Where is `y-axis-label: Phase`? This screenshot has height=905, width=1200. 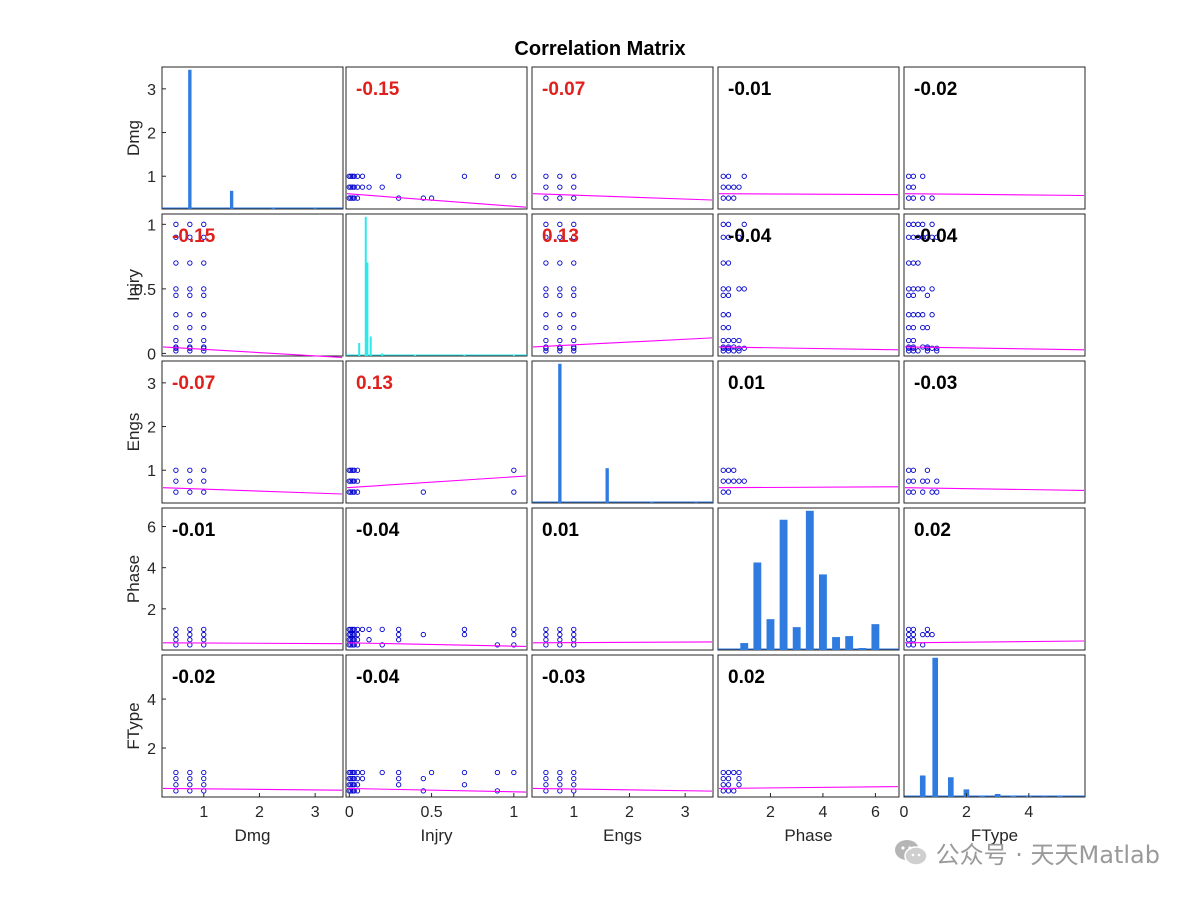
y-axis-label: Phase is located at coordinates (133, 579).